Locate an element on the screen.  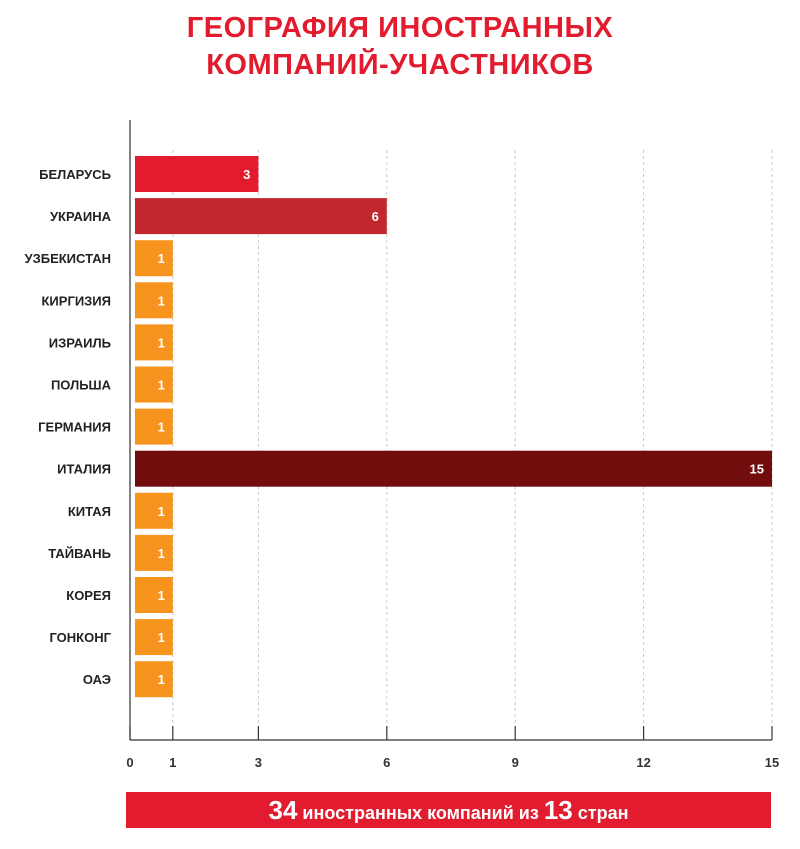
category-label: ОАЭ is located at coordinates (97, 679).